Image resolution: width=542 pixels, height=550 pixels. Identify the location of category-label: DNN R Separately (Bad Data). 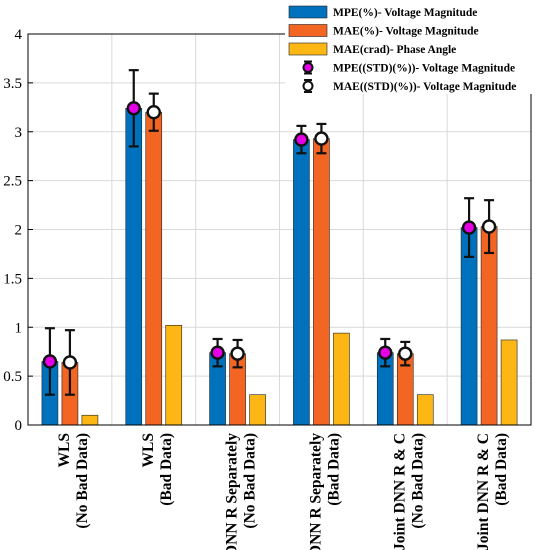
(324, 491).